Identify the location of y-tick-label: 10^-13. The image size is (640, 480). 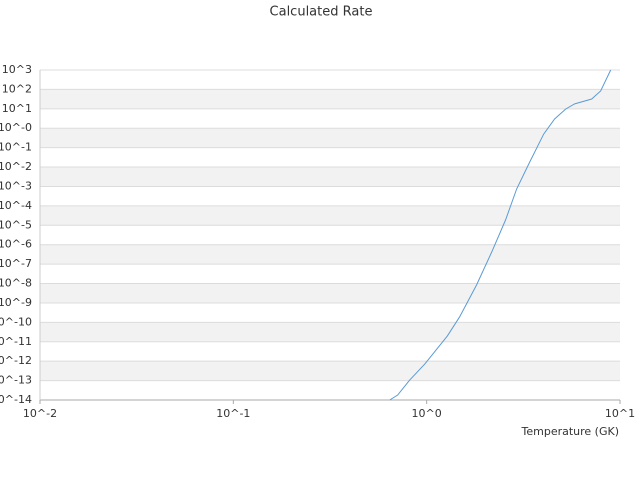
(16, 380).